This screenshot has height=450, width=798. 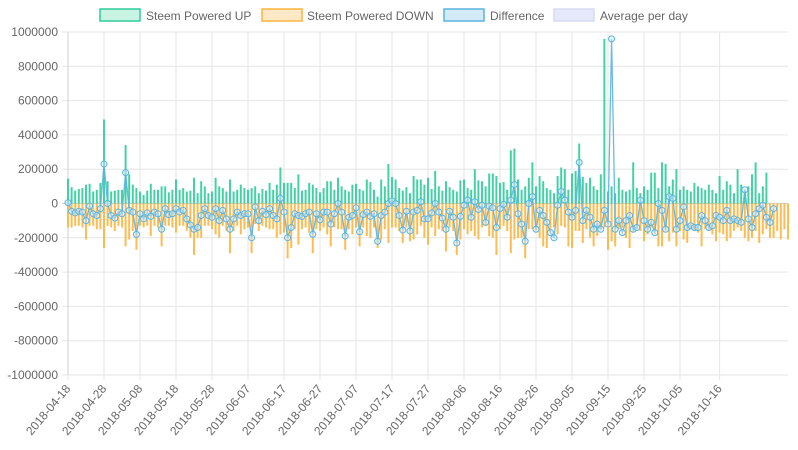 I want to click on legend-item-powered-up: Steem Powered UP, so click(x=175, y=15).